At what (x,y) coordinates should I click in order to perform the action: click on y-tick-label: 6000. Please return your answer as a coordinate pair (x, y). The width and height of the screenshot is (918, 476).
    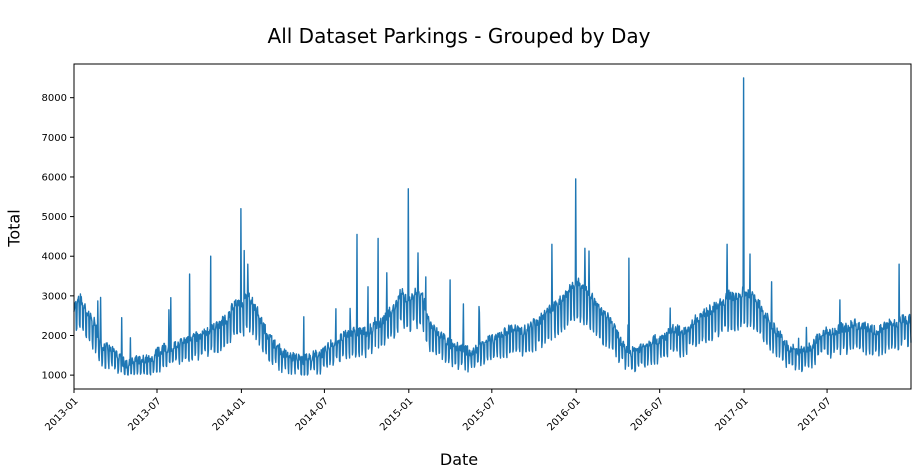
    Looking at the image, I should click on (54, 177).